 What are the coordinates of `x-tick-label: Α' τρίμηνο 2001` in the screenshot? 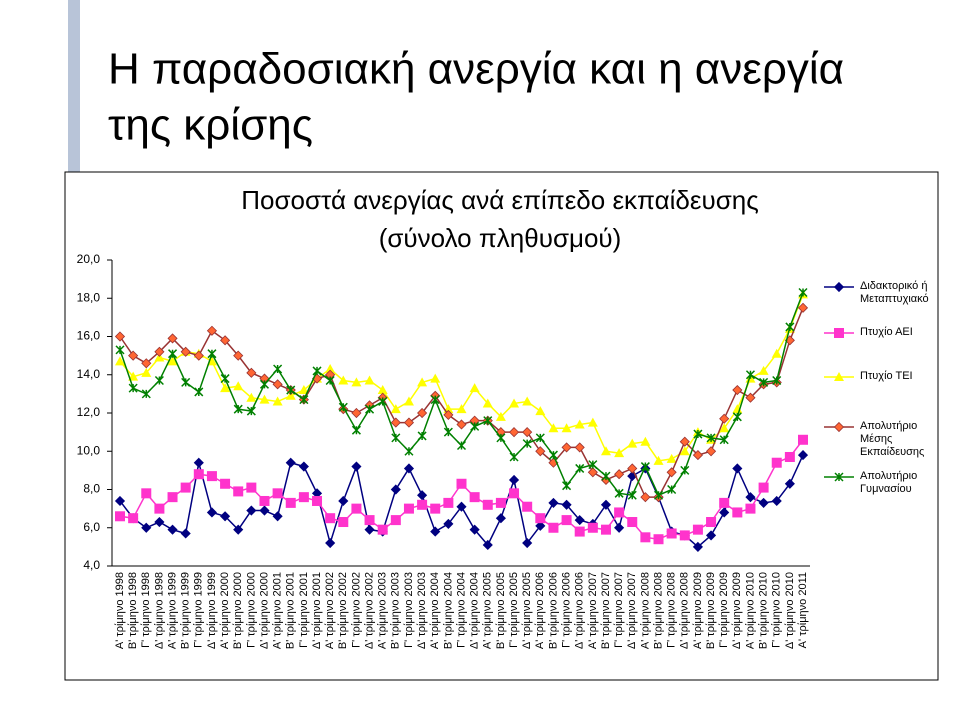 It's located at (278, 610).